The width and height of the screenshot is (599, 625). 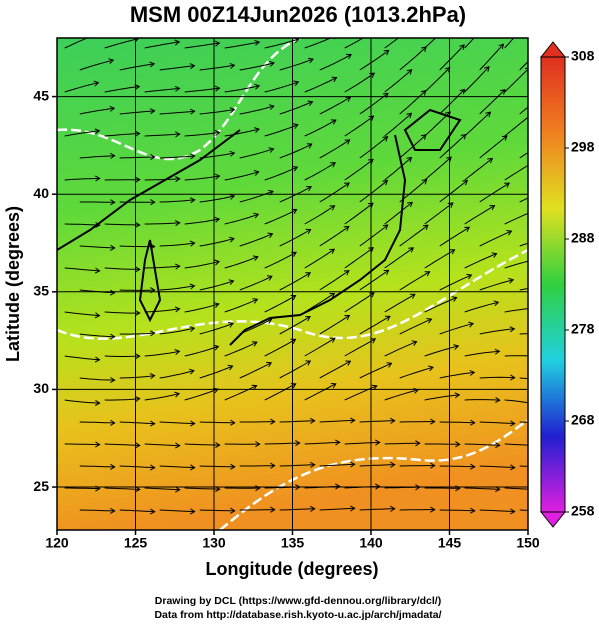 What do you see at coordinates (41, 193) in the screenshot?
I see `y-tick-label: 40` at bounding box center [41, 193].